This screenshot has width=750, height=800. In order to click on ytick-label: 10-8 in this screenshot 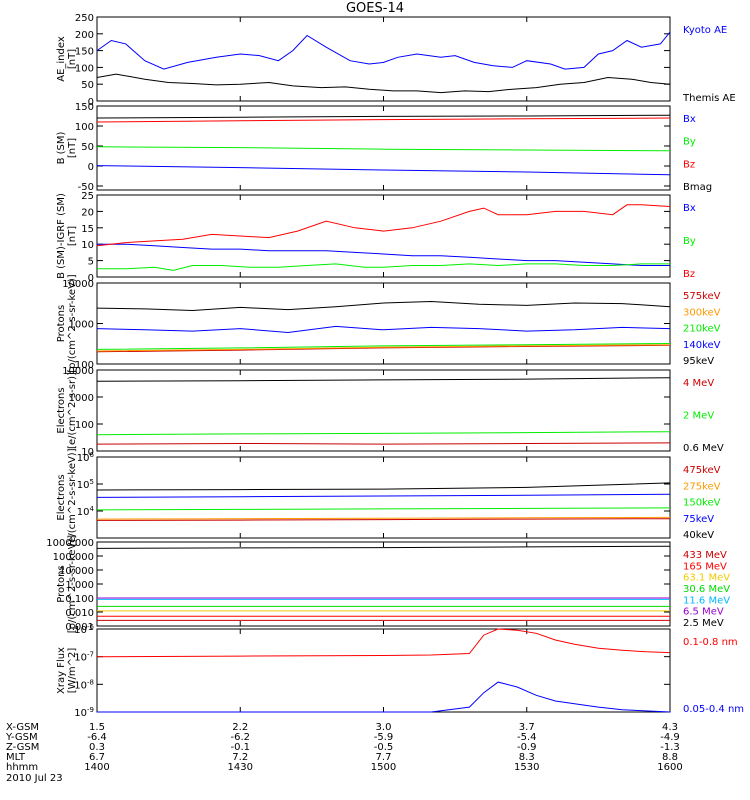, I will do `click(84, 684)`.